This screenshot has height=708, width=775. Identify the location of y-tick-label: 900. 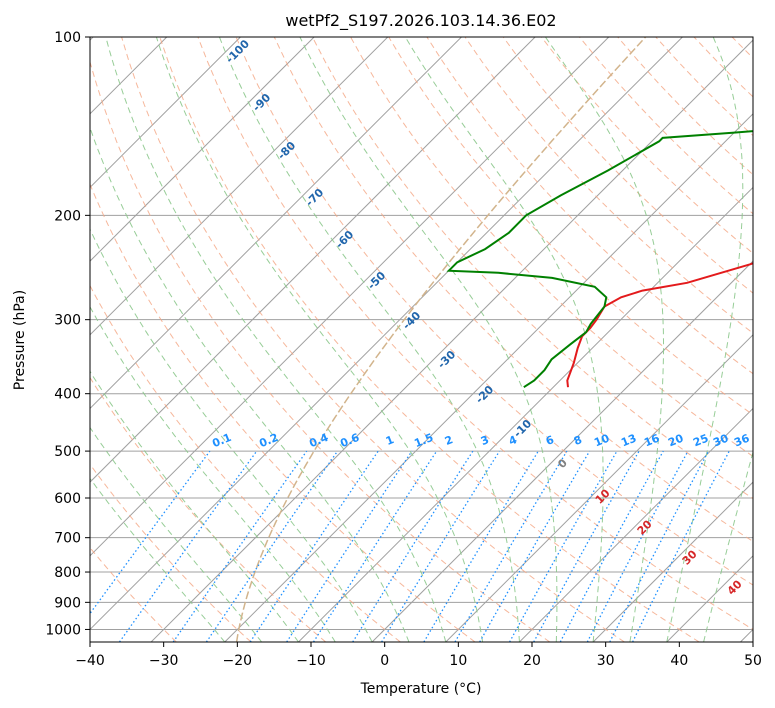
(67, 603).